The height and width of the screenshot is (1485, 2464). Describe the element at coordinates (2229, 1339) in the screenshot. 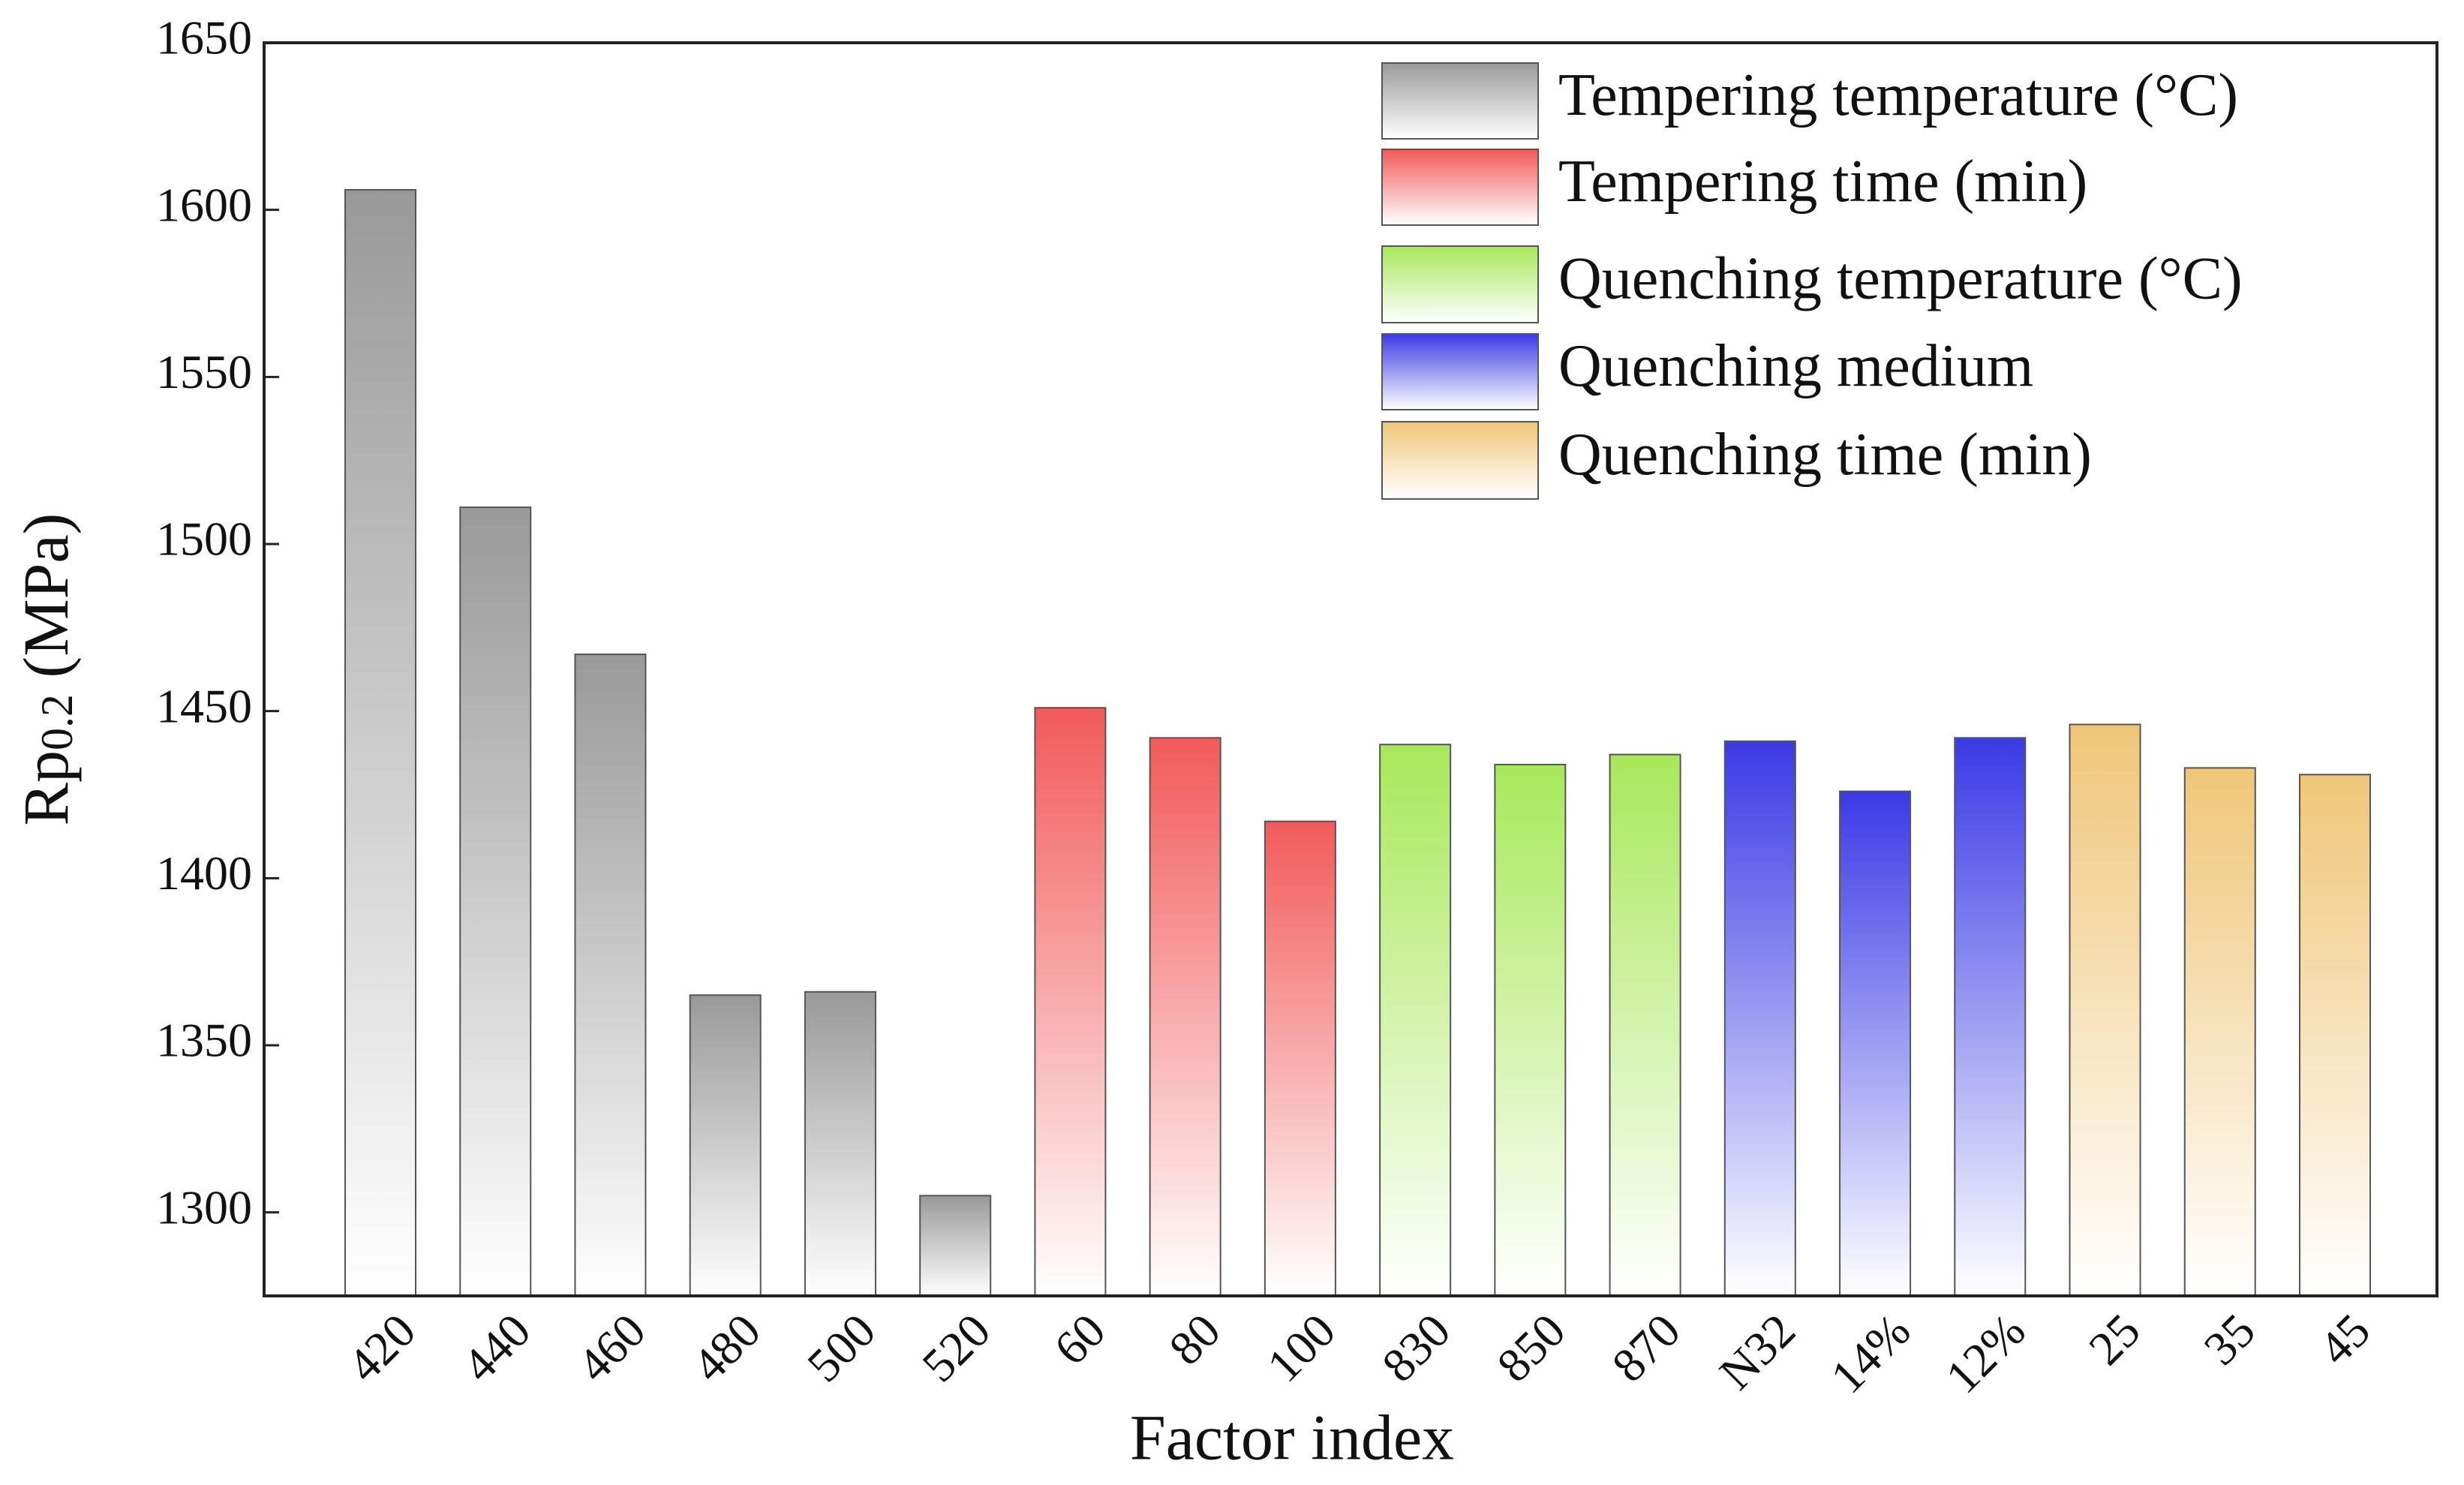

I see `x-tick-label: 35` at that location.